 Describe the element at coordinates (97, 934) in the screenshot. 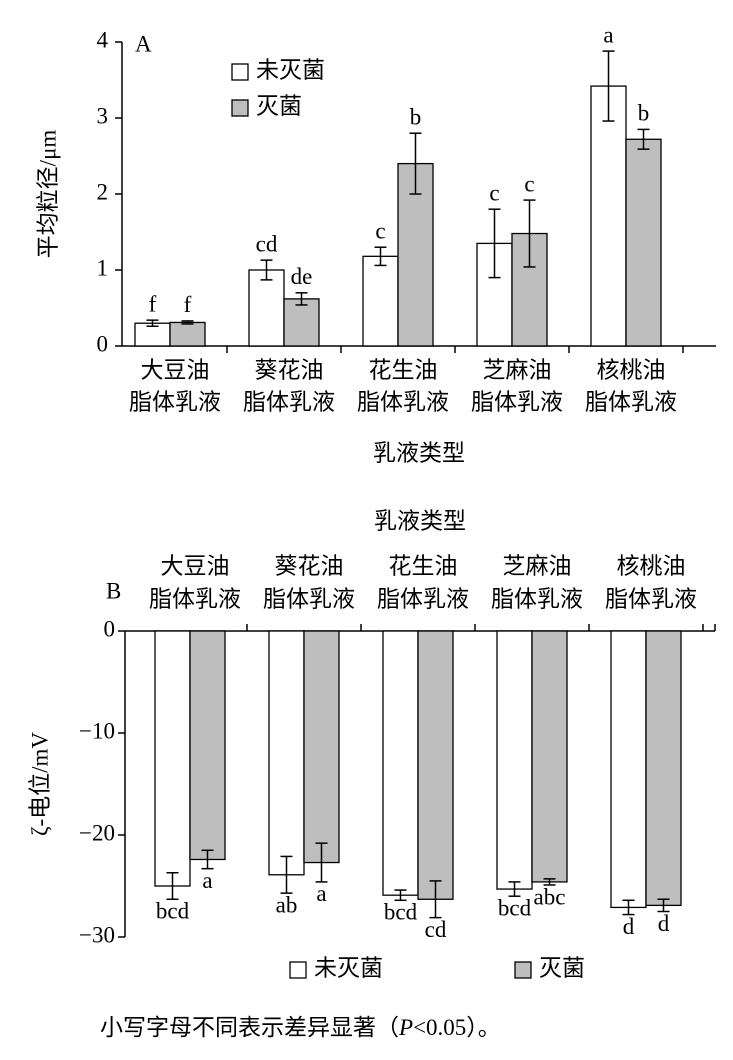

I see `y-tick-label: −30` at that location.